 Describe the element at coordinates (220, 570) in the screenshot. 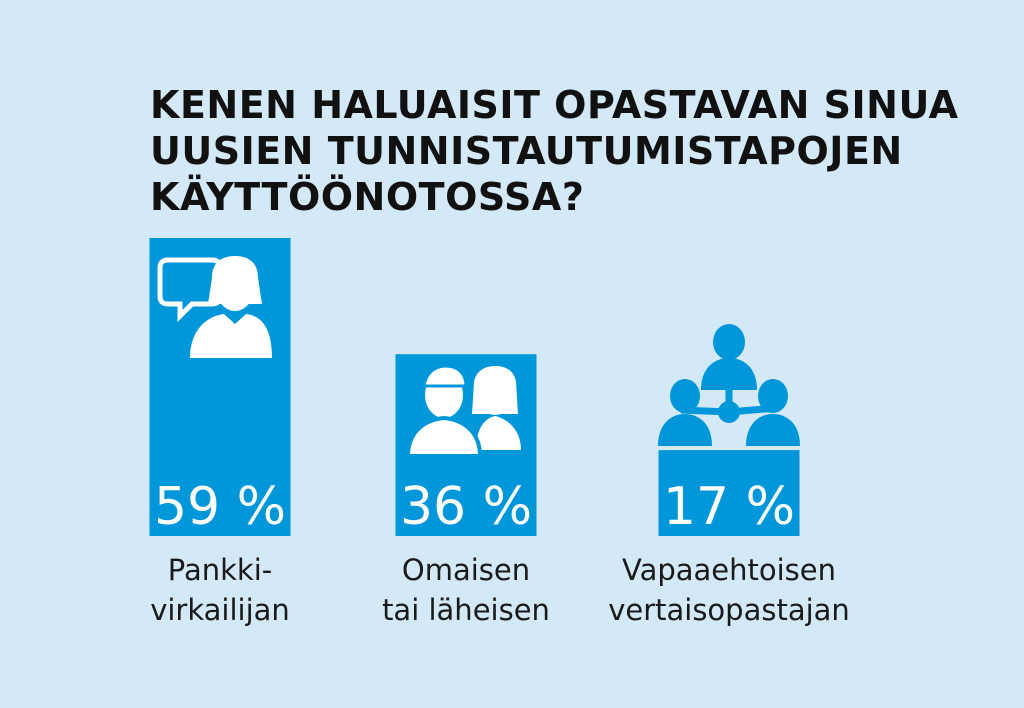

I see `category-label-1-line-1: Pankki-` at that location.